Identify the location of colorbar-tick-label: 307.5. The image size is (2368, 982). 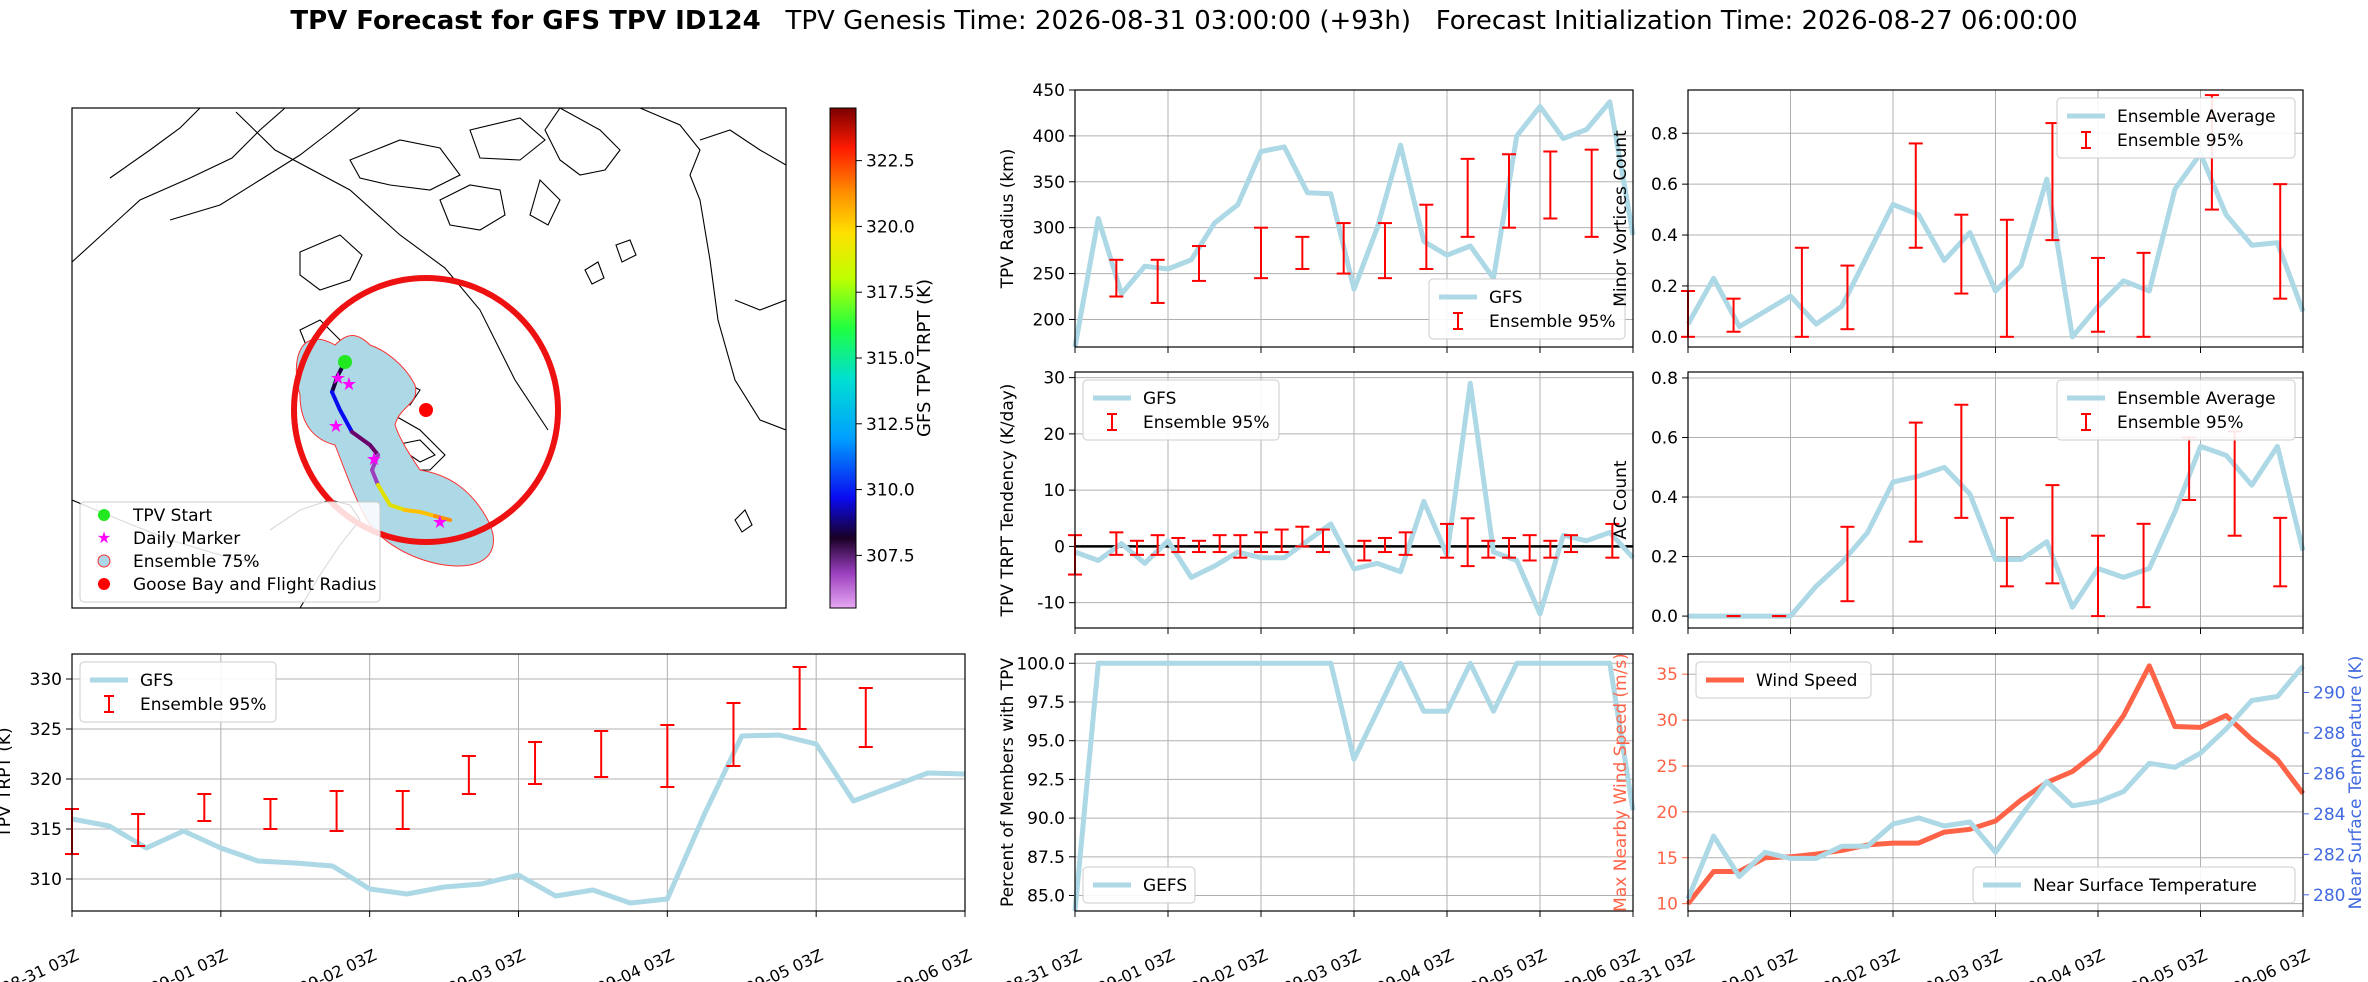
(890, 556).